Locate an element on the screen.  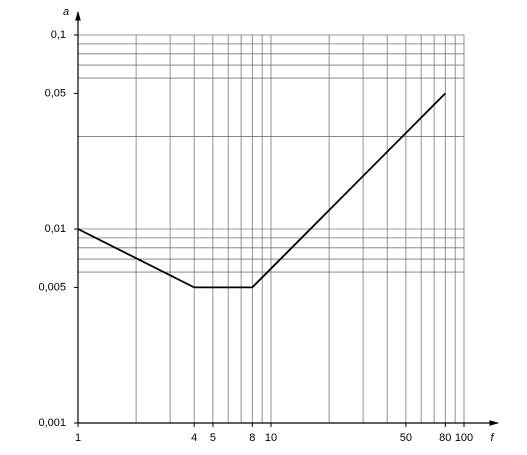
x-axis-label: f is located at coordinates (492, 438).